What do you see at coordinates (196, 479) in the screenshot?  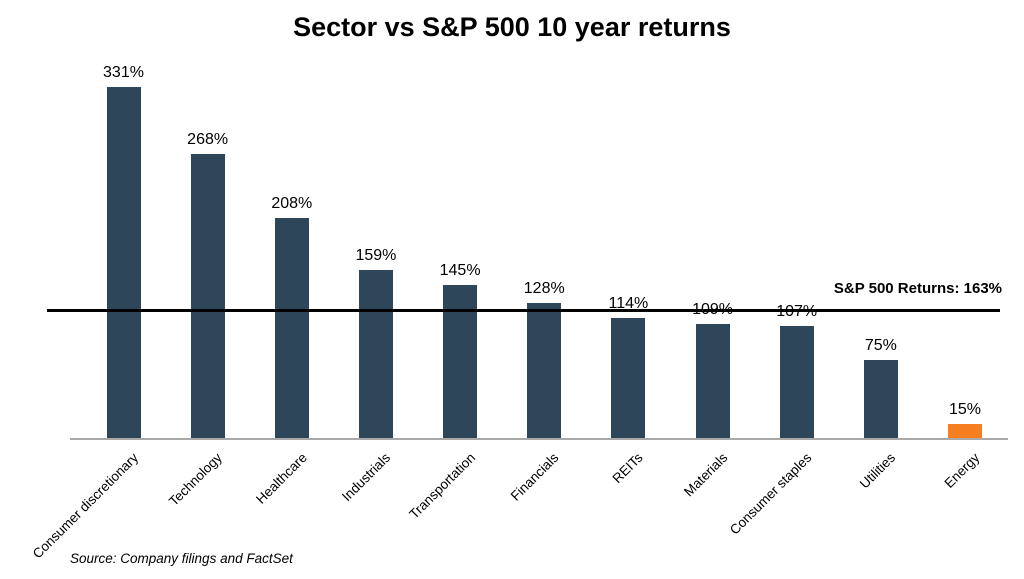 I see `category-label-technology: Technology` at bounding box center [196, 479].